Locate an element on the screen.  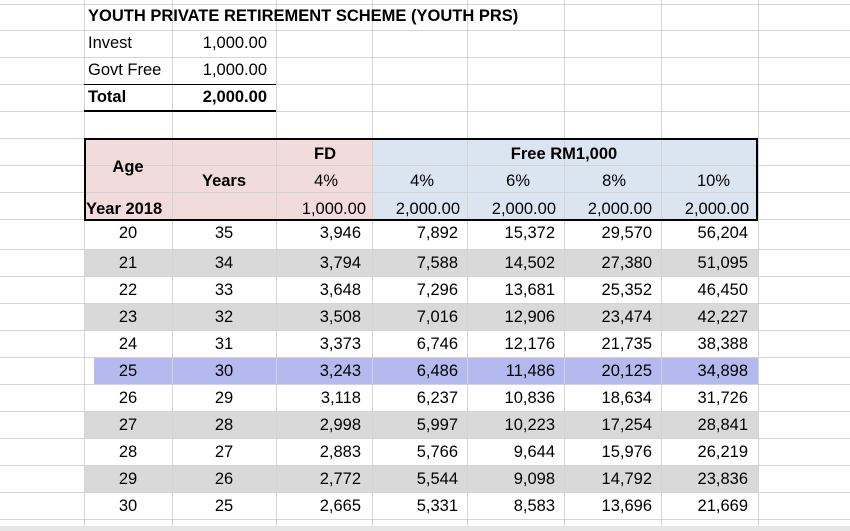
cell-value: 25,352 is located at coordinates (626, 290).